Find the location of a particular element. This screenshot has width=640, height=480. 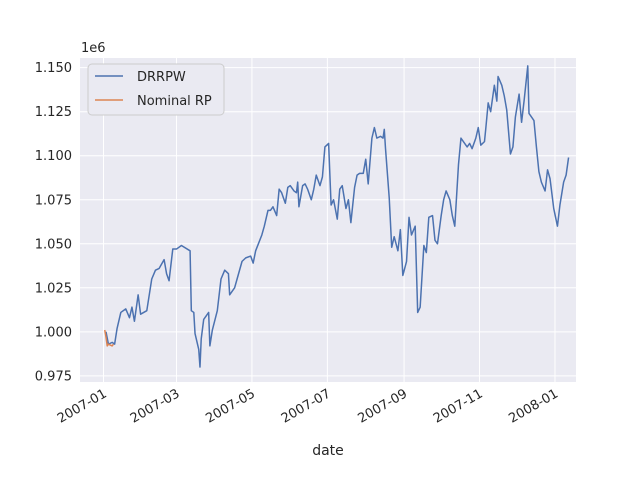

x-tick-label: 2007-07 is located at coordinates (306, 406).